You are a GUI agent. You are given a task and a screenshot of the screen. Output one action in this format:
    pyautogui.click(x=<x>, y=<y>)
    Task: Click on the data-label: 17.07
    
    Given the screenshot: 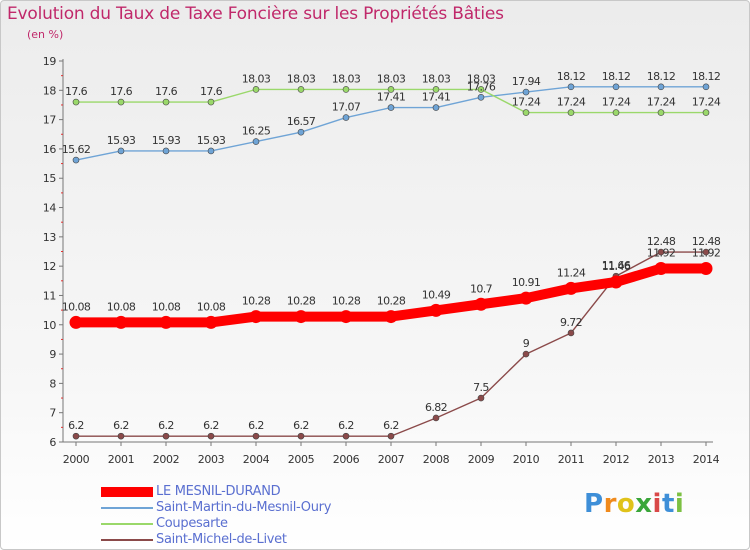 What is the action you would take?
    pyautogui.click(x=346, y=107)
    